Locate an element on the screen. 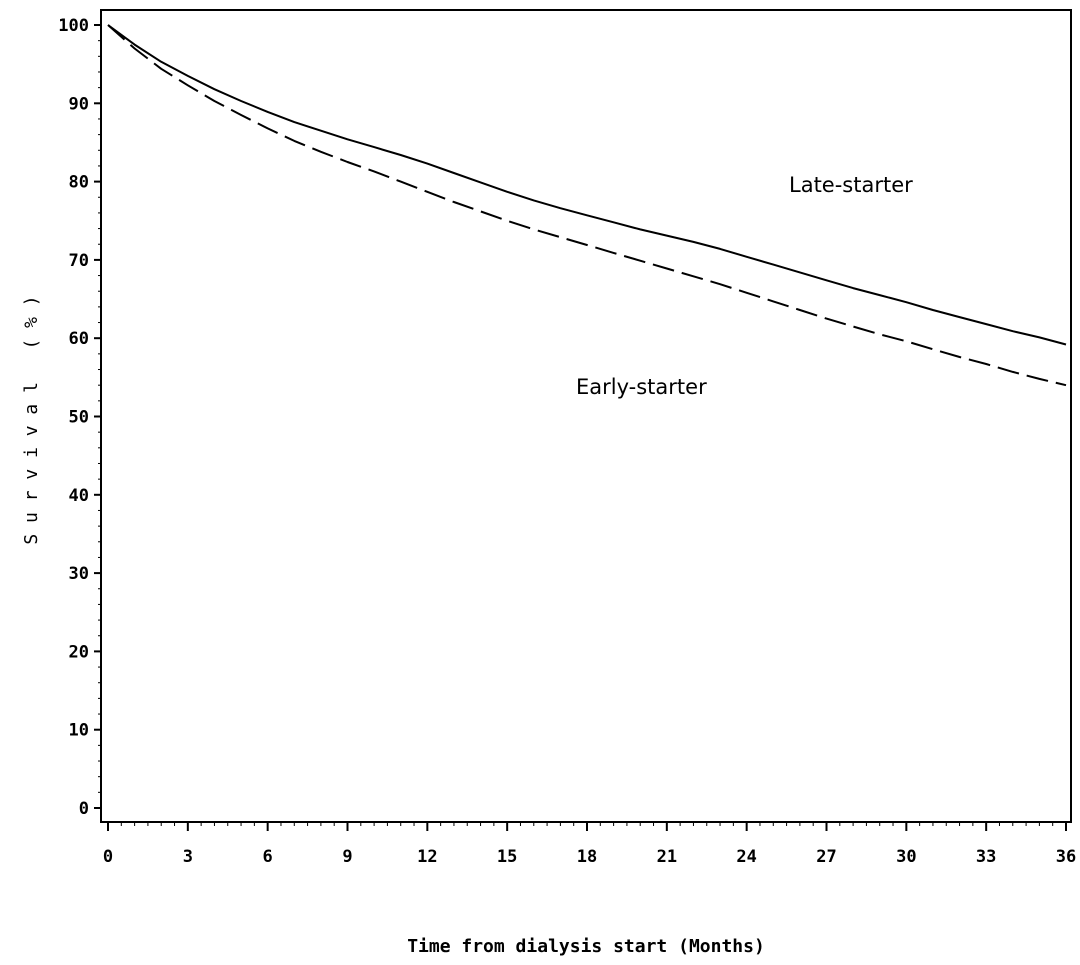 The height and width of the screenshot is (965, 1080). y-tick-label: 30 is located at coordinates (79, 574).